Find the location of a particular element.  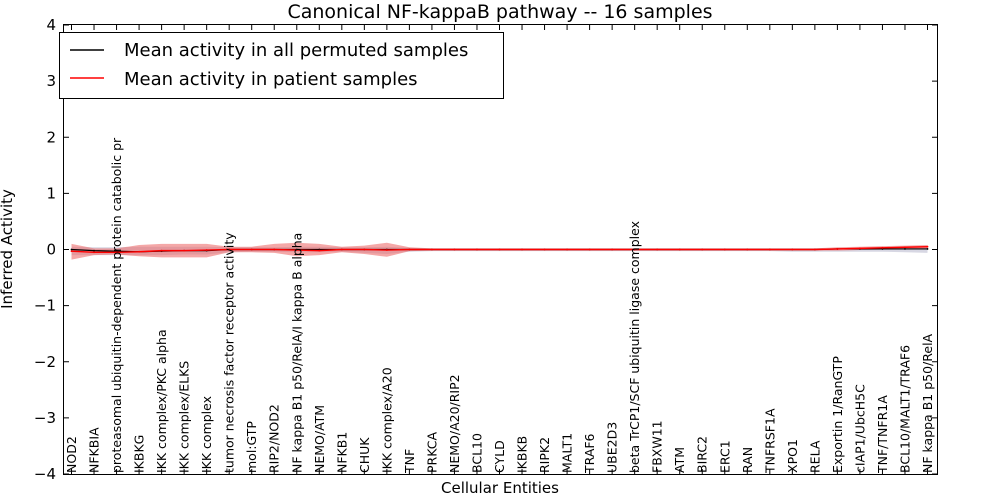

x-axis-label: Cellular Entities is located at coordinates (500, 488).